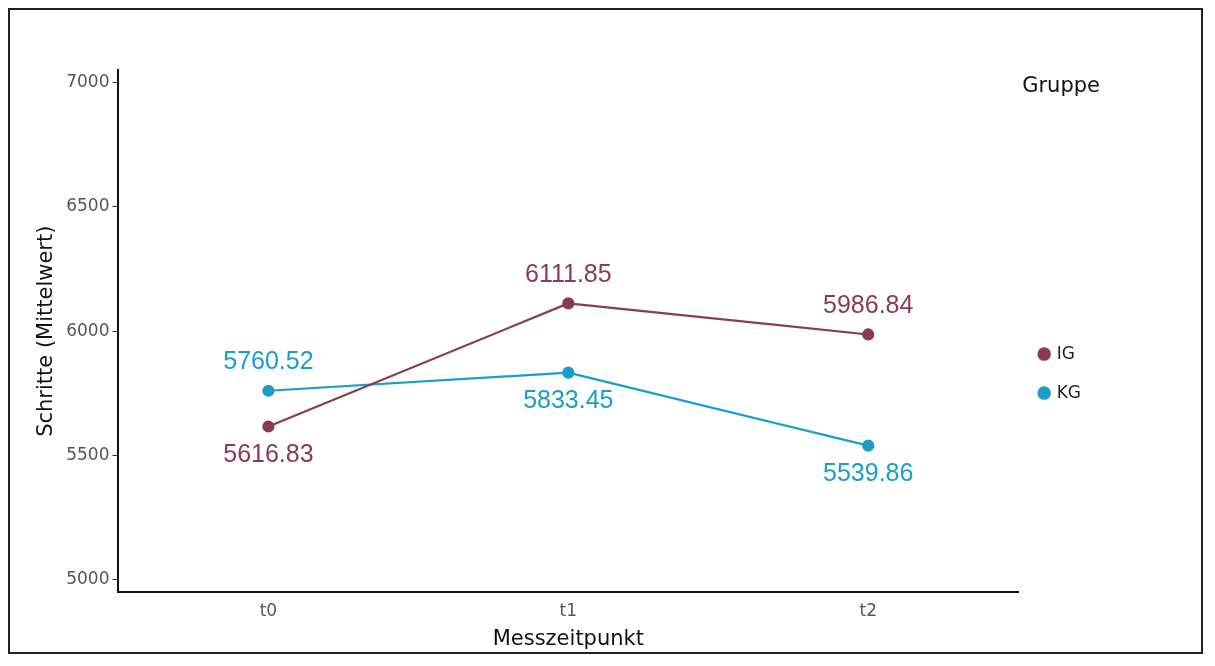  What do you see at coordinates (568, 610) in the screenshot?
I see `x-tick-label: t1` at bounding box center [568, 610].